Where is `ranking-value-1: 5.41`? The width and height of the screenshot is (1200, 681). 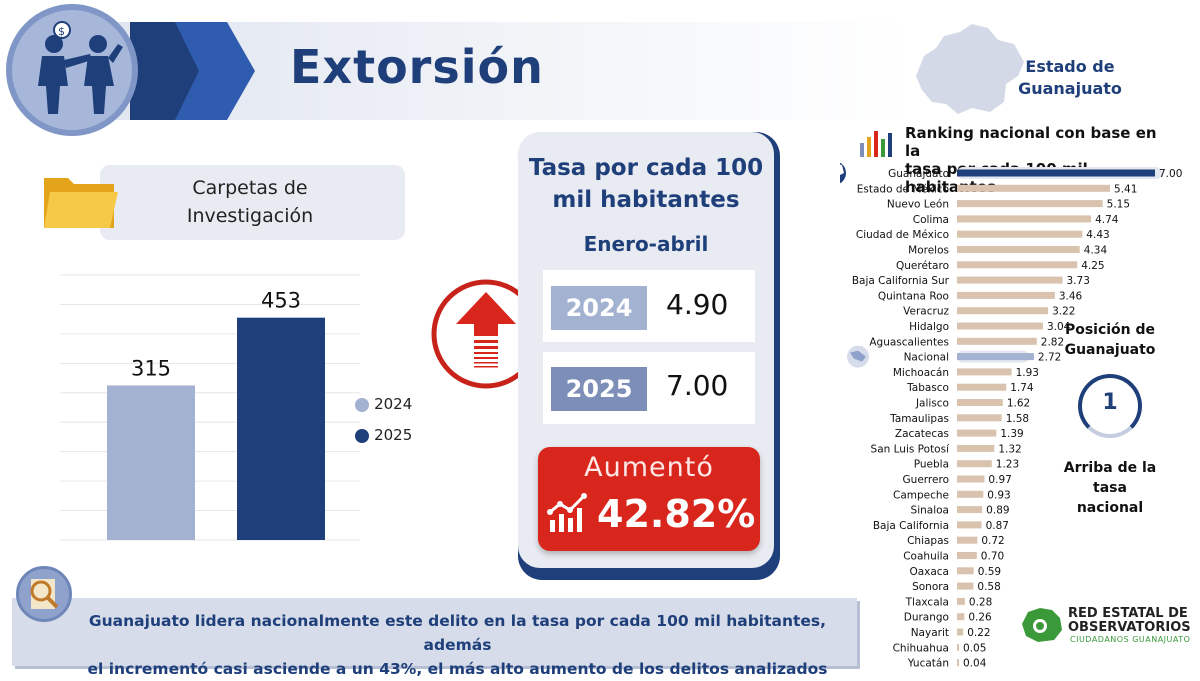 ranking-value-1: 5.41 is located at coordinates (1125, 189).